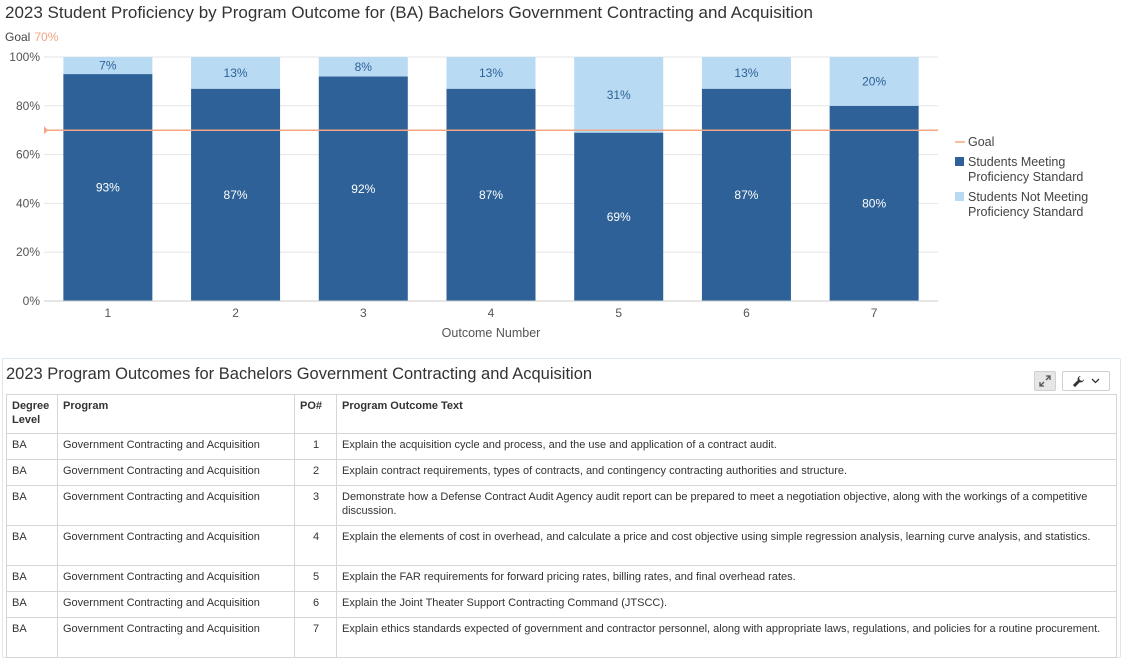 The width and height of the screenshot is (1125, 658). What do you see at coordinates (18, 37) in the screenshot?
I see `goal-caption-label: Goal` at bounding box center [18, 37].